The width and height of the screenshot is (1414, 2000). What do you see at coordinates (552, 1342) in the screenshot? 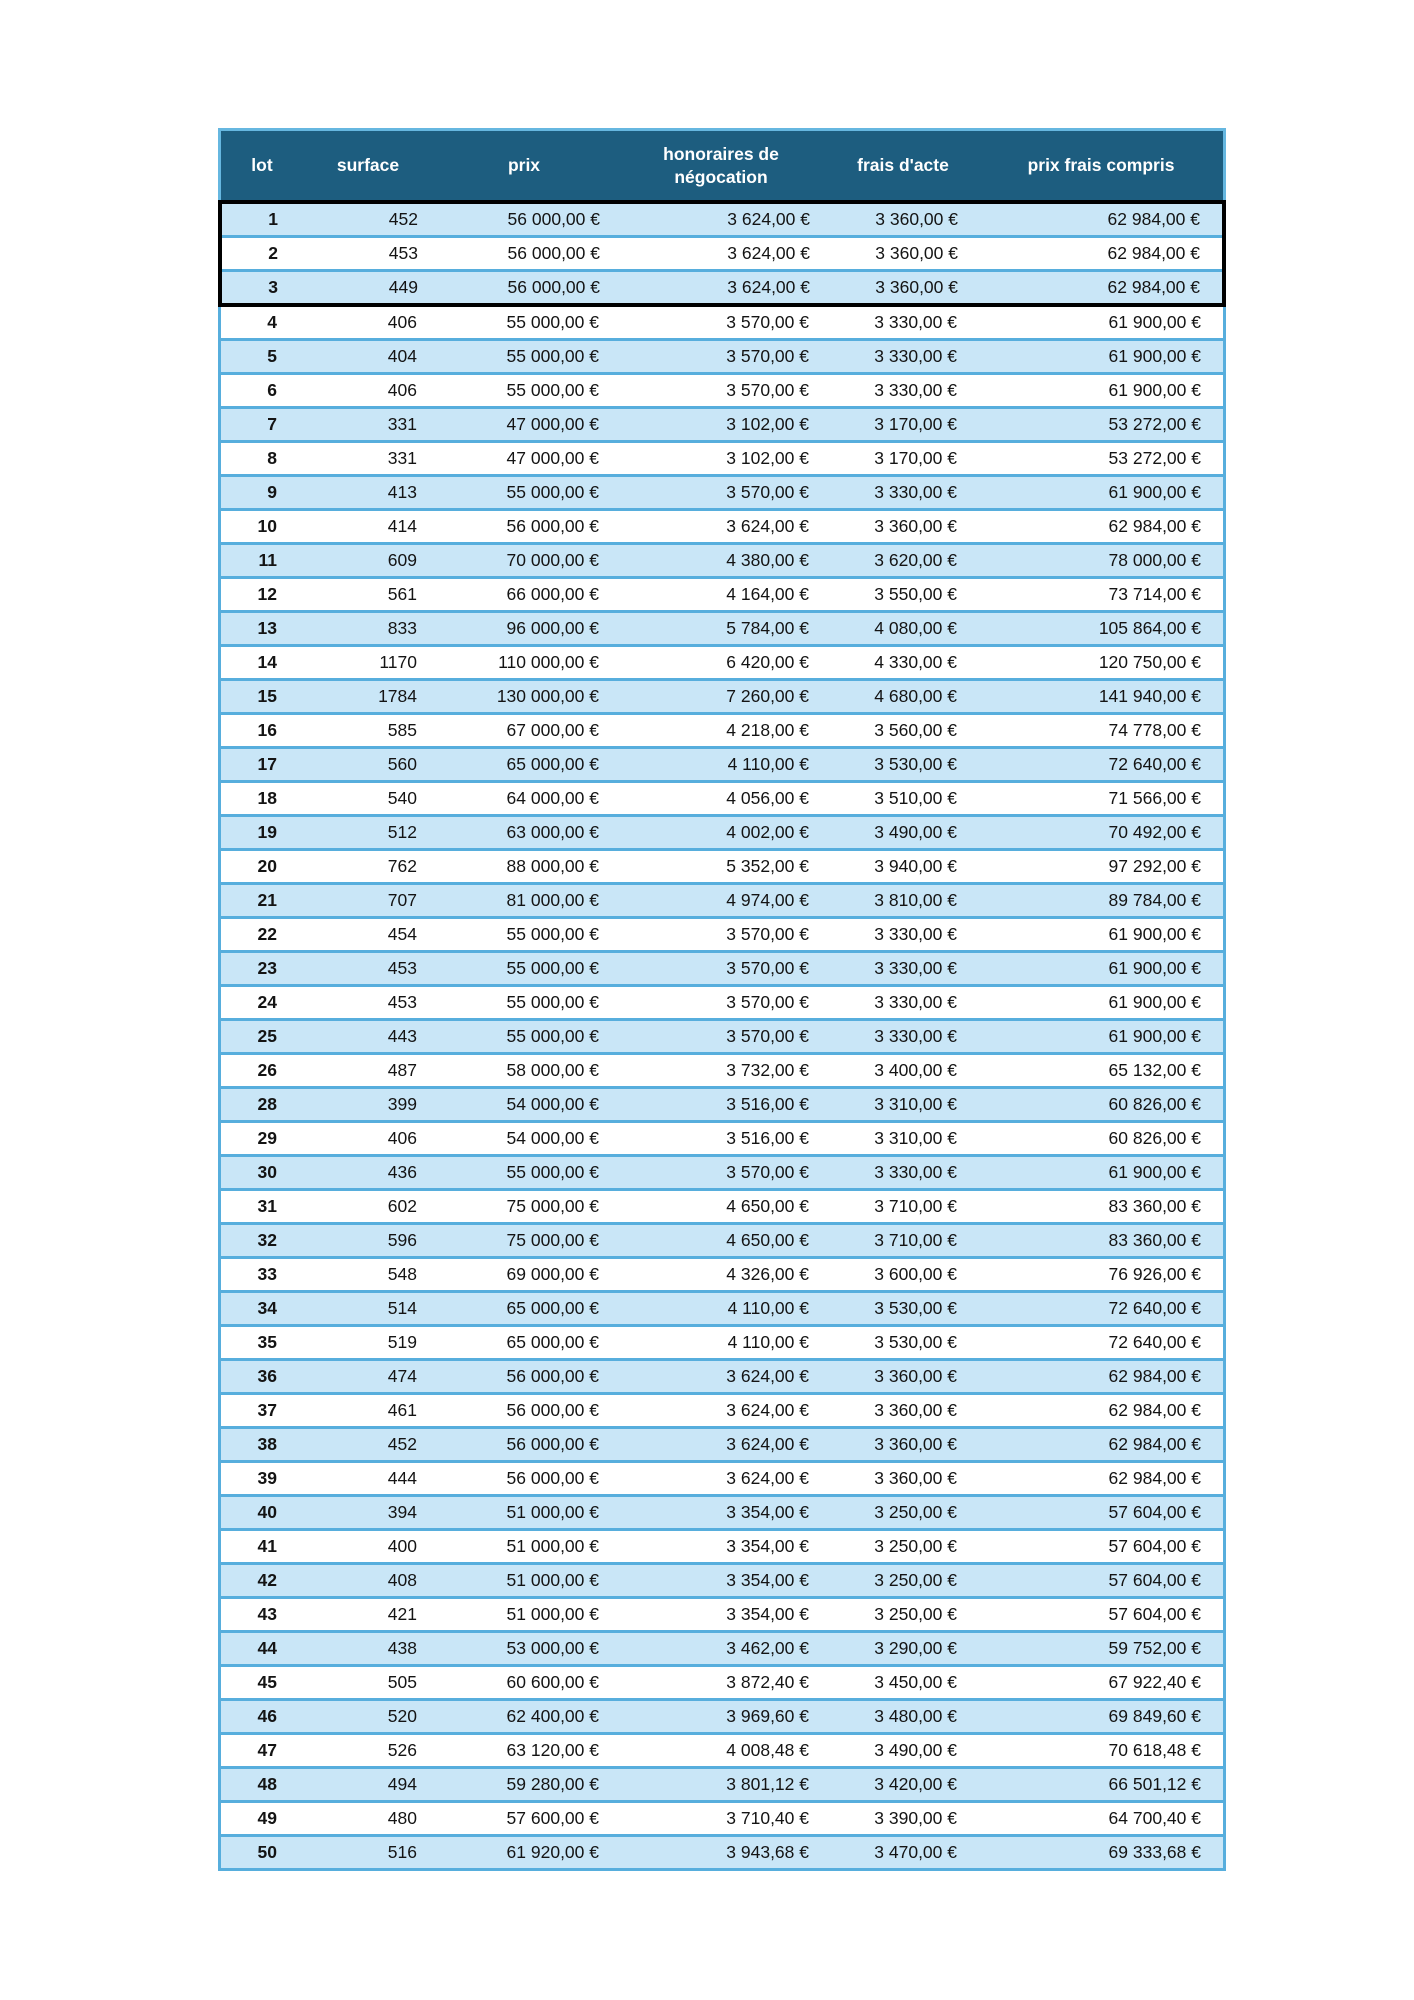
I see `cell-prix: 65 000,00 €` at bounding box center [552, 1342].